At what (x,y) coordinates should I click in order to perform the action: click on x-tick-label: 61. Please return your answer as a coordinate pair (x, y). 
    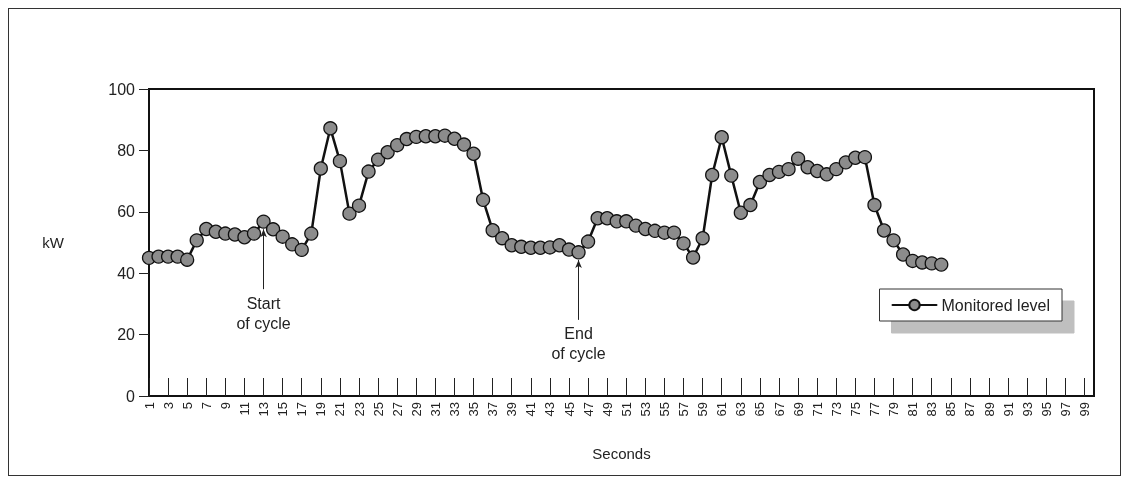
    Looking at the image, I should click on (722, 409).